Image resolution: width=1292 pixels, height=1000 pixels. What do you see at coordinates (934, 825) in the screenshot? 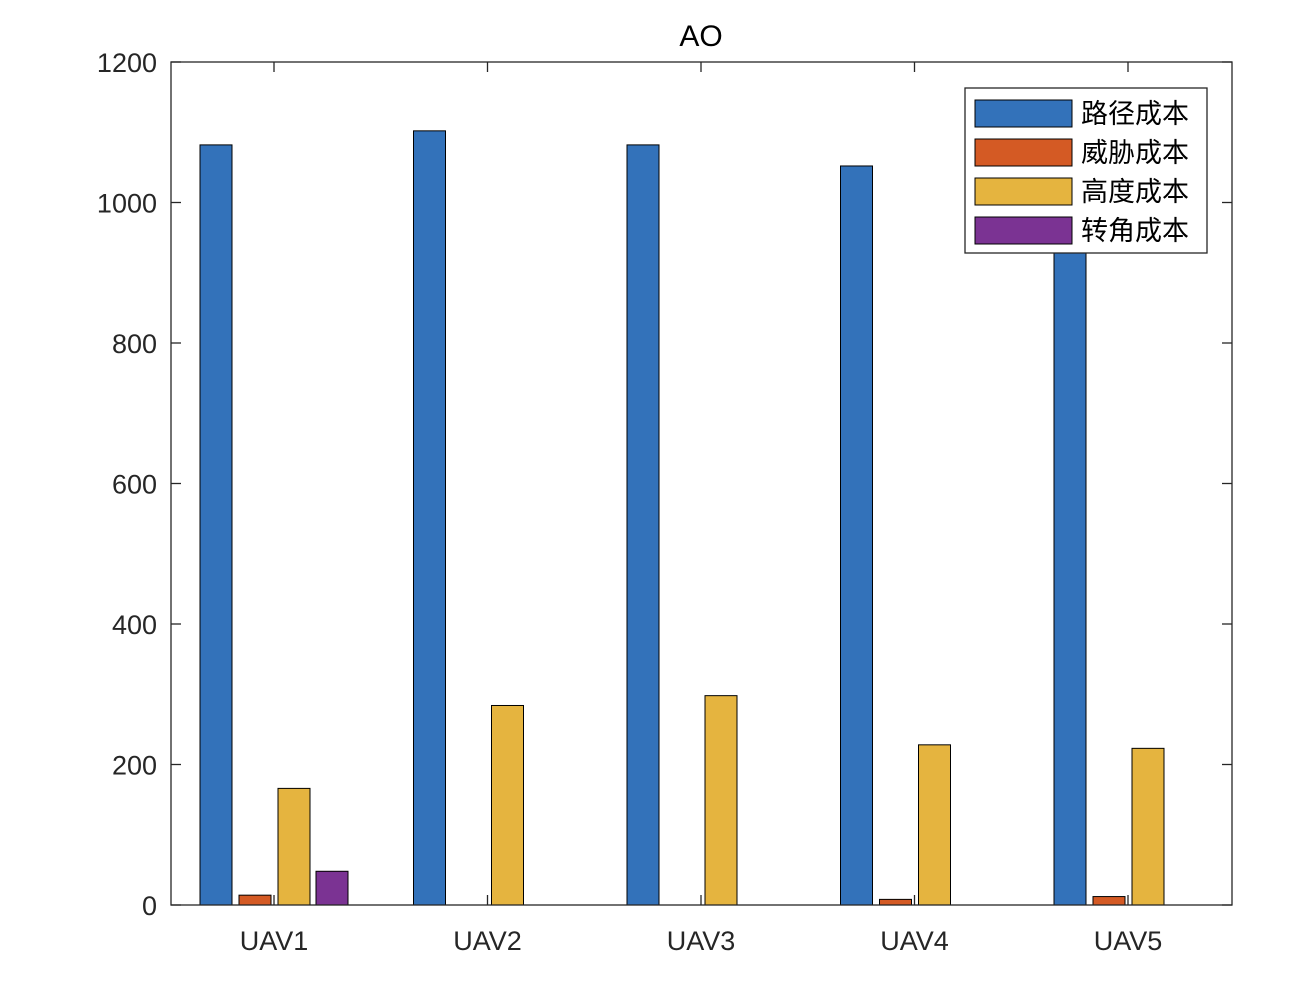
I see `bar-3-uav4` at bounding box center [934, 825].